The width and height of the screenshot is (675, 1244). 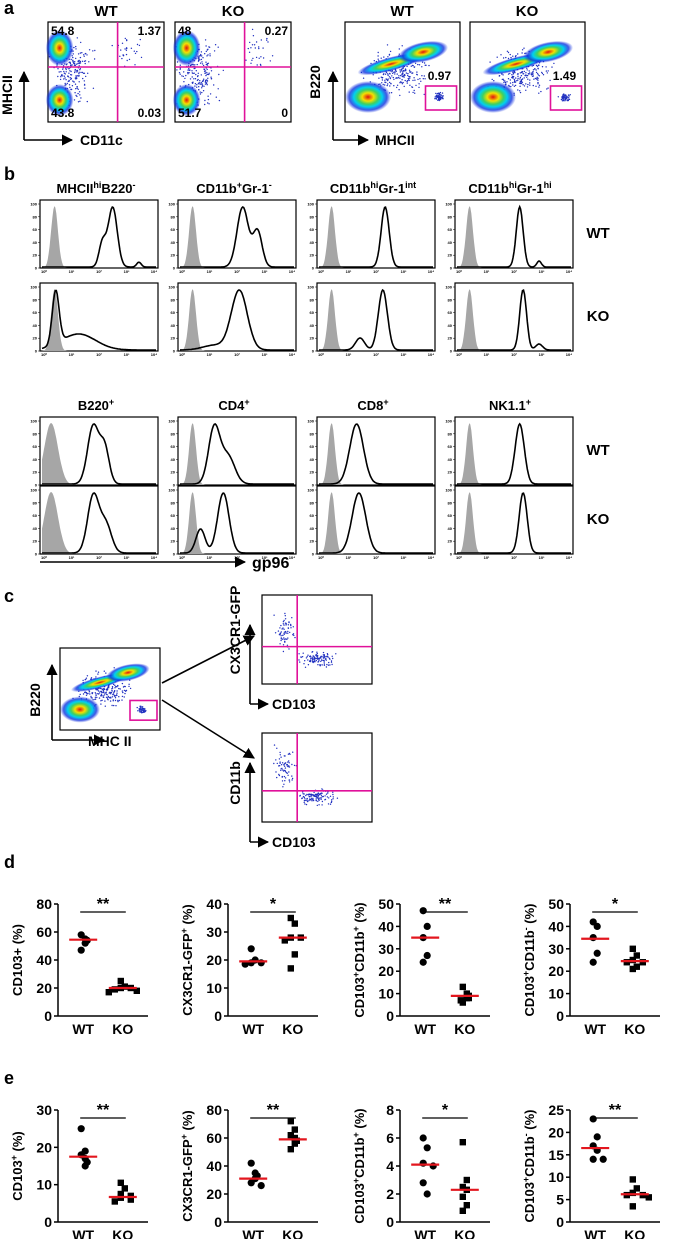 I want to click on gate-percent: 1.49, so click(x=565, y=76).